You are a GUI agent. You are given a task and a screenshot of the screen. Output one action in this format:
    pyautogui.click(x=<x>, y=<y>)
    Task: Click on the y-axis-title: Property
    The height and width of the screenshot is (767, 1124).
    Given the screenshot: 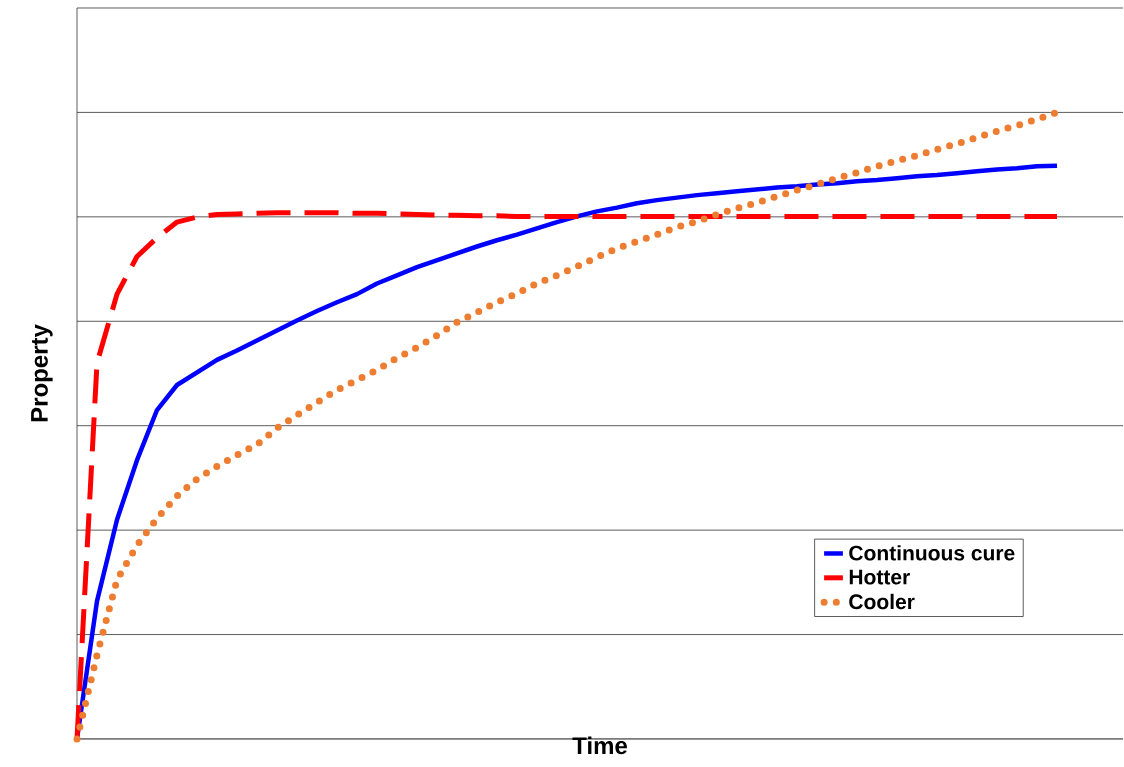 What is the action you would take?
    pyautogui.click(x=42, y=373)
    